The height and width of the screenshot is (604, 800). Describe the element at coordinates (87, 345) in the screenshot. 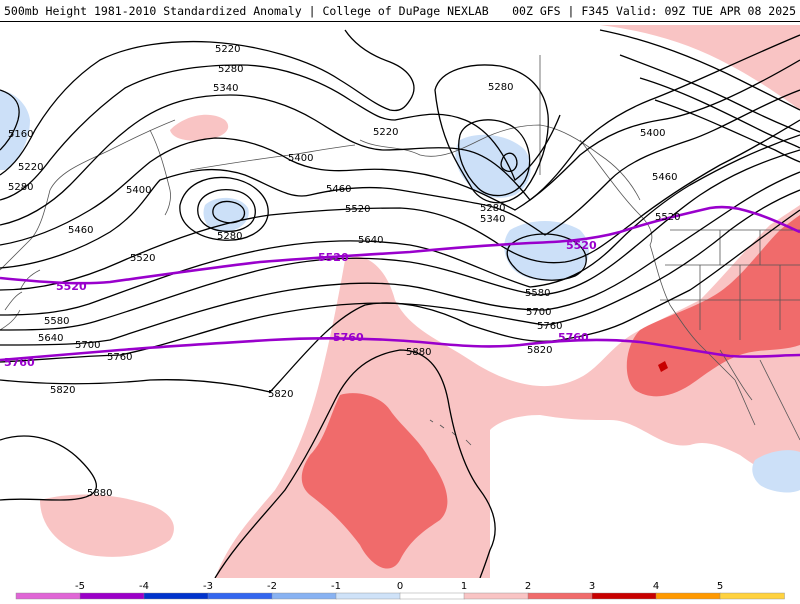

I see `contour-label: 5700` at that location.